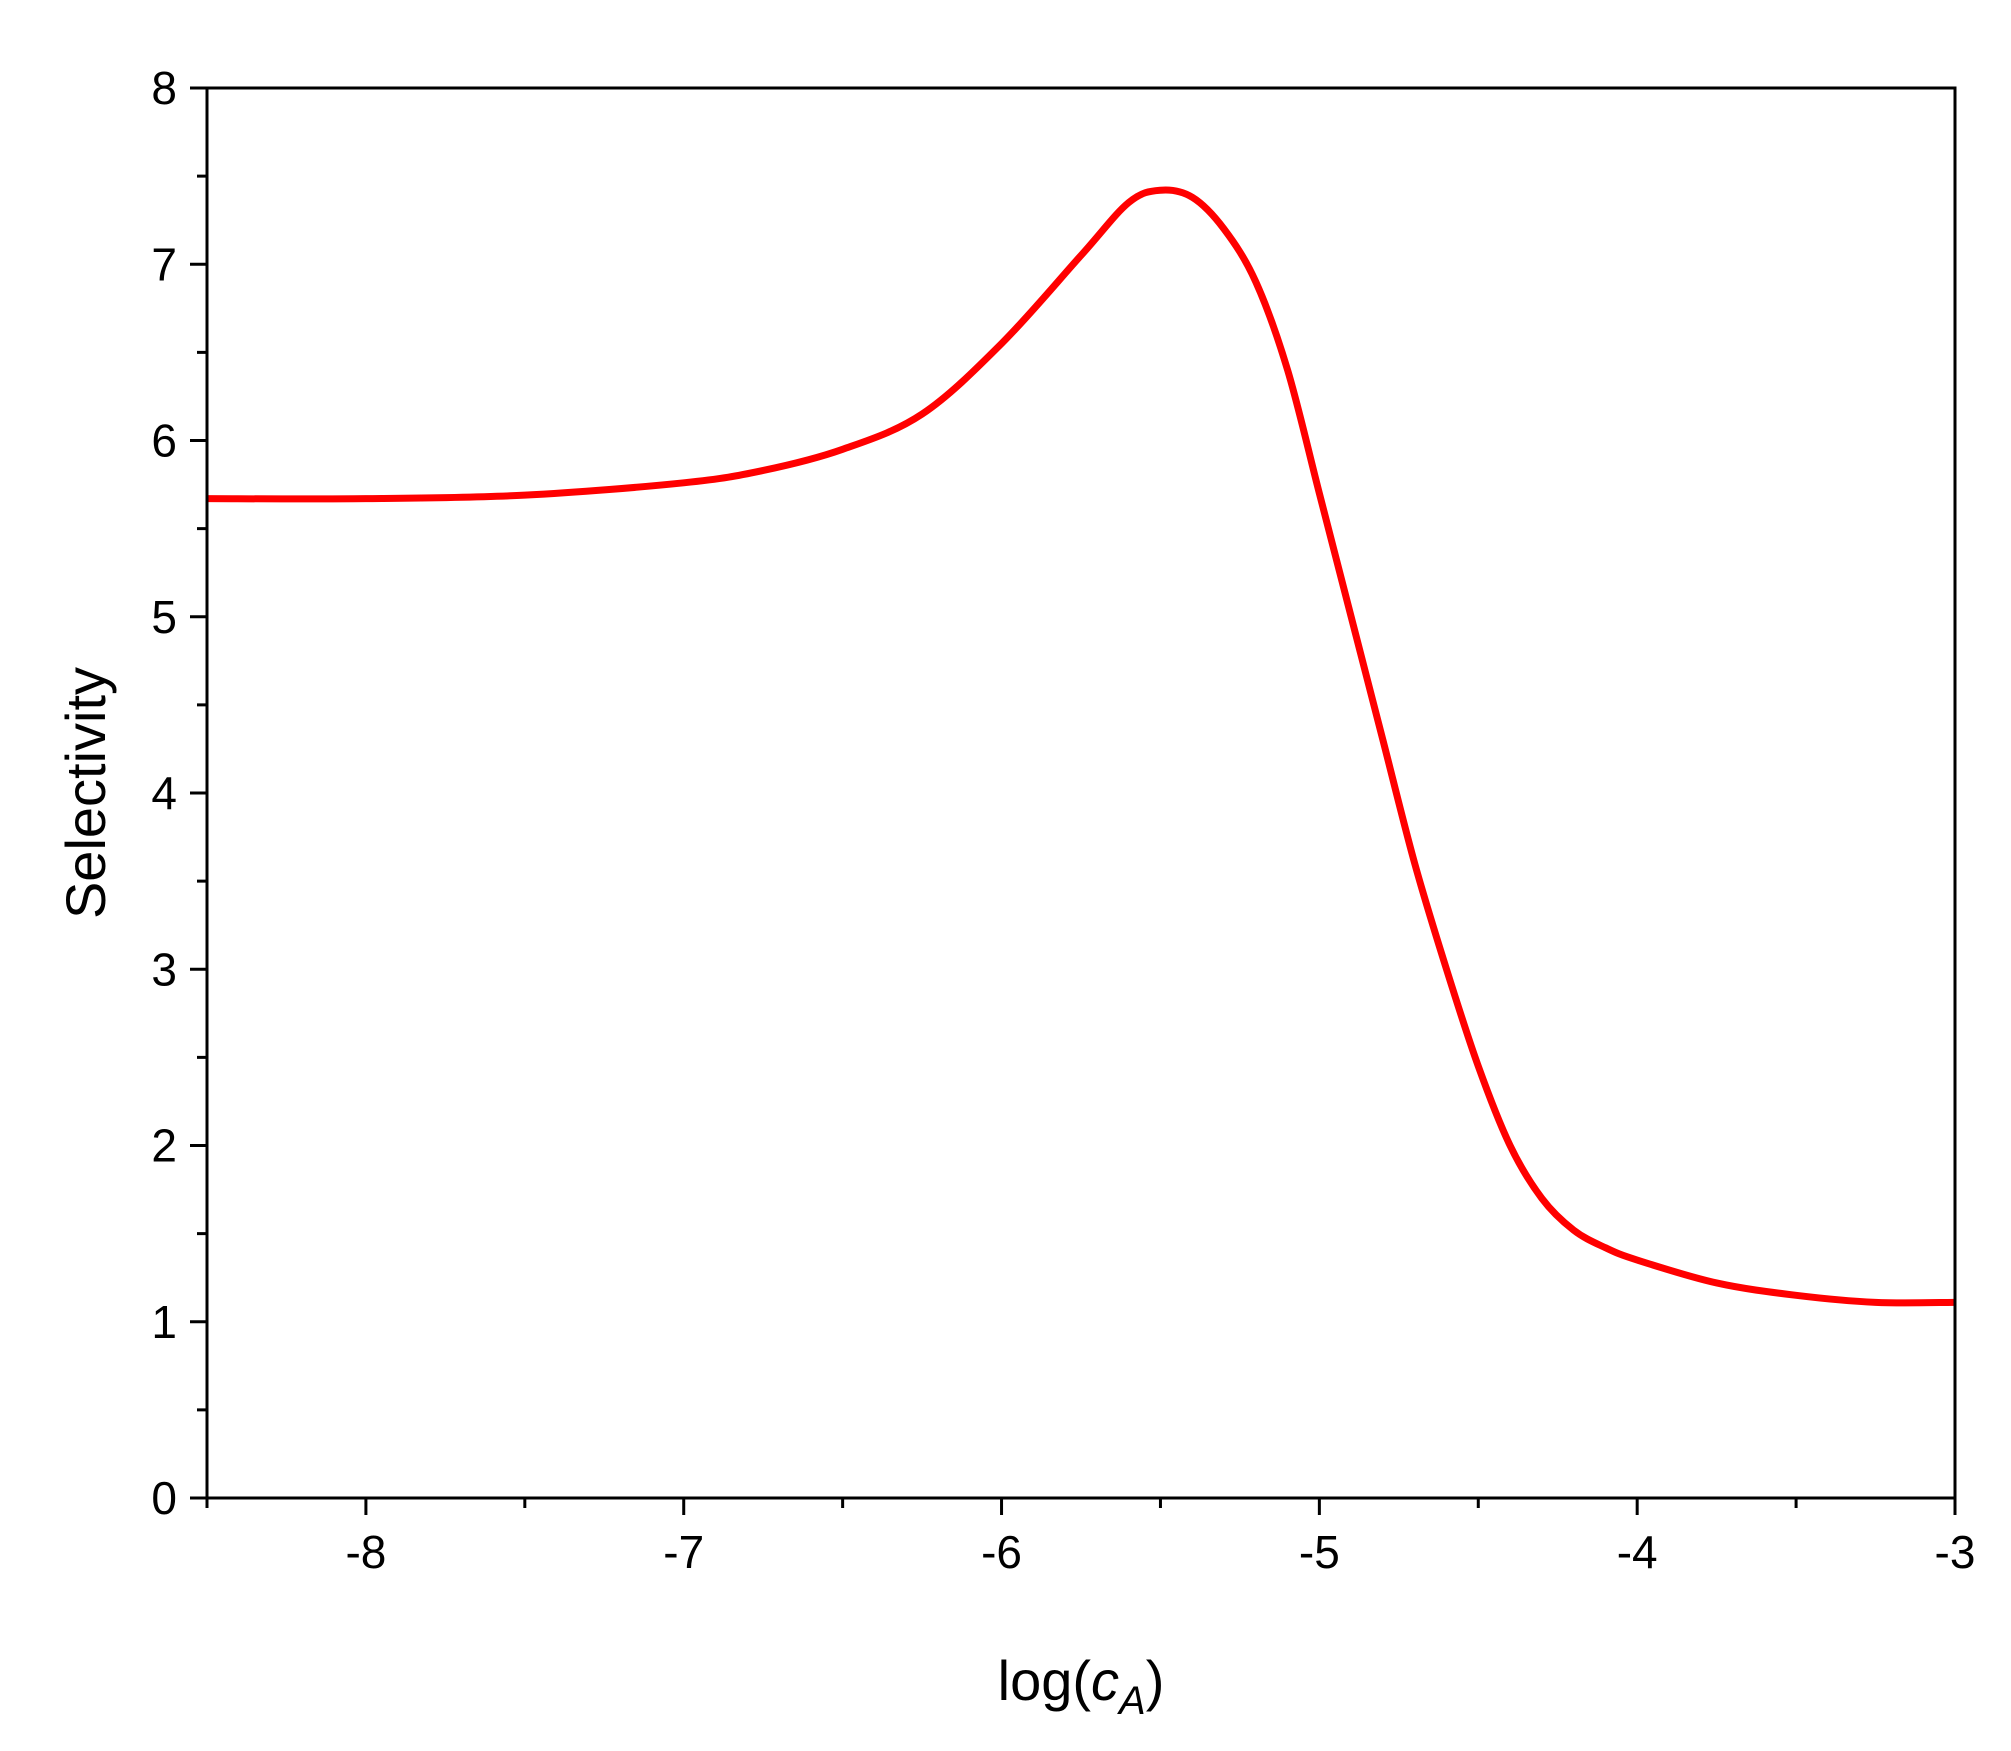  Describe the element at coordinates (164, 1146) in the screenshot. I see `y-tick-label: 2` at that location.